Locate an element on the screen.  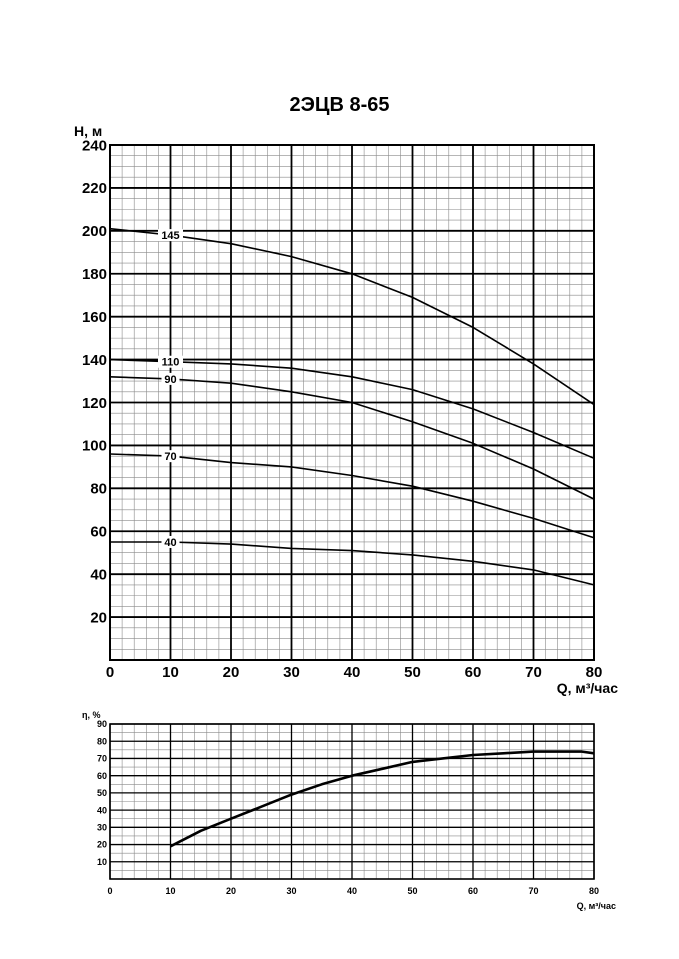
y-tick-label: 240 is located at coordinates (94, 145).